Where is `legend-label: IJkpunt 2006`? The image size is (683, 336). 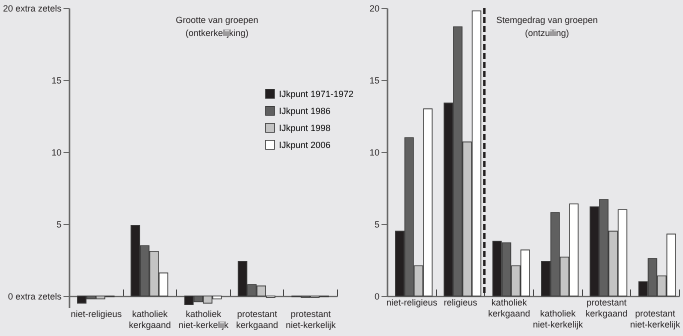
legend-label: IJkpunt 2006 is located at coordinates (305, 145).